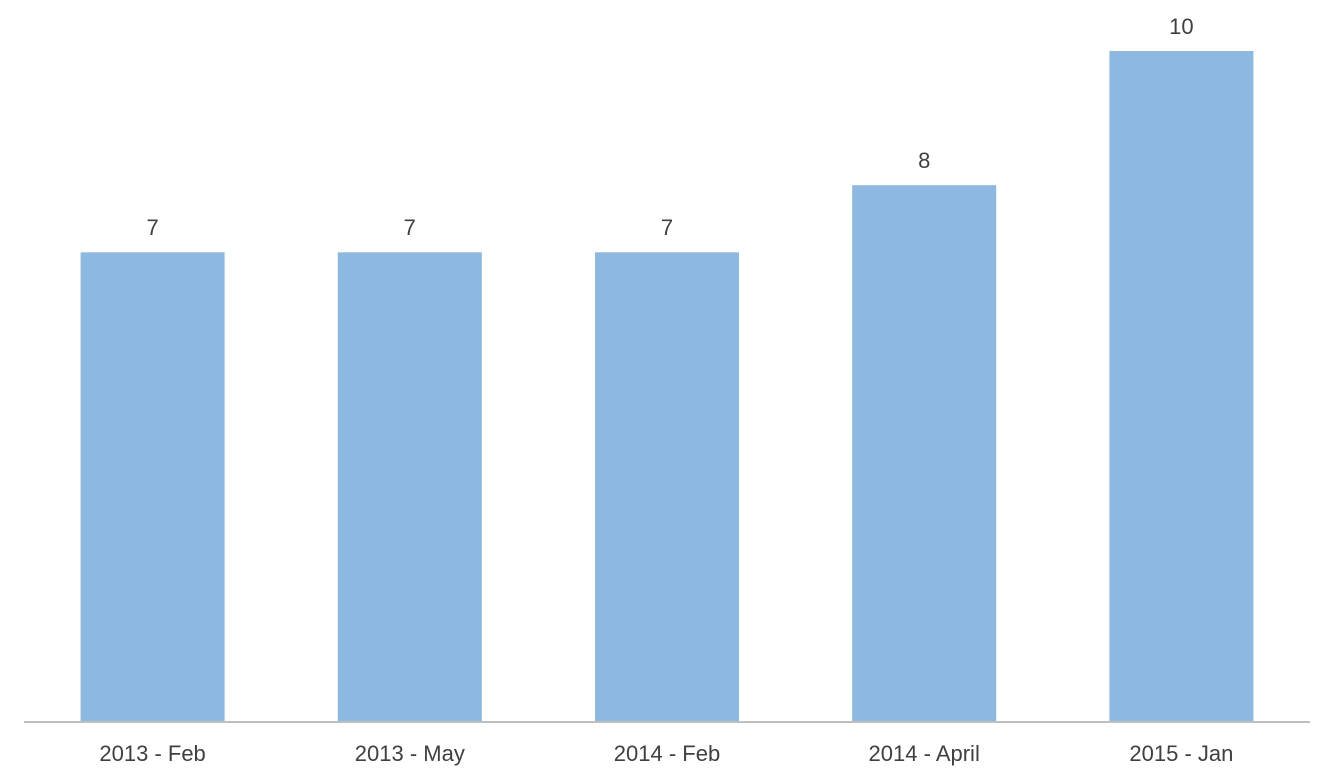 This screenshot has height=783, width=1334. I want to click on x-tick-label: 2015 - Jan, so click(1181, 753).